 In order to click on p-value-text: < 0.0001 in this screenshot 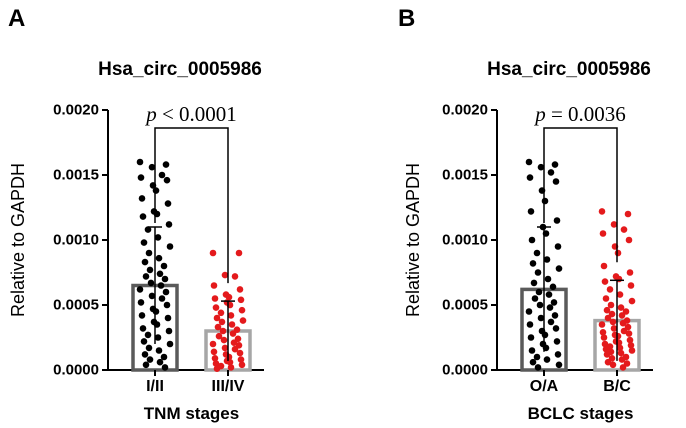, I will do `click(197, 114)`.